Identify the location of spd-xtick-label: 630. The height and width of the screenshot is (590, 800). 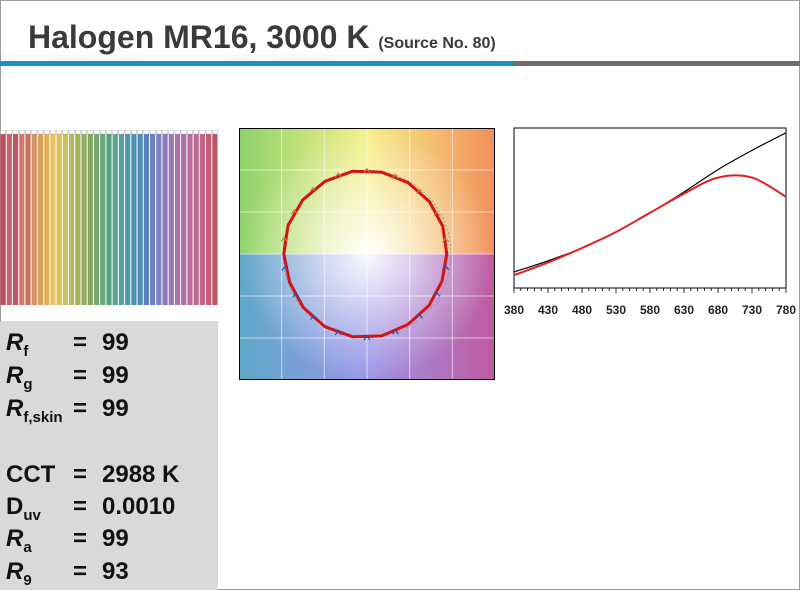
(684, 310).